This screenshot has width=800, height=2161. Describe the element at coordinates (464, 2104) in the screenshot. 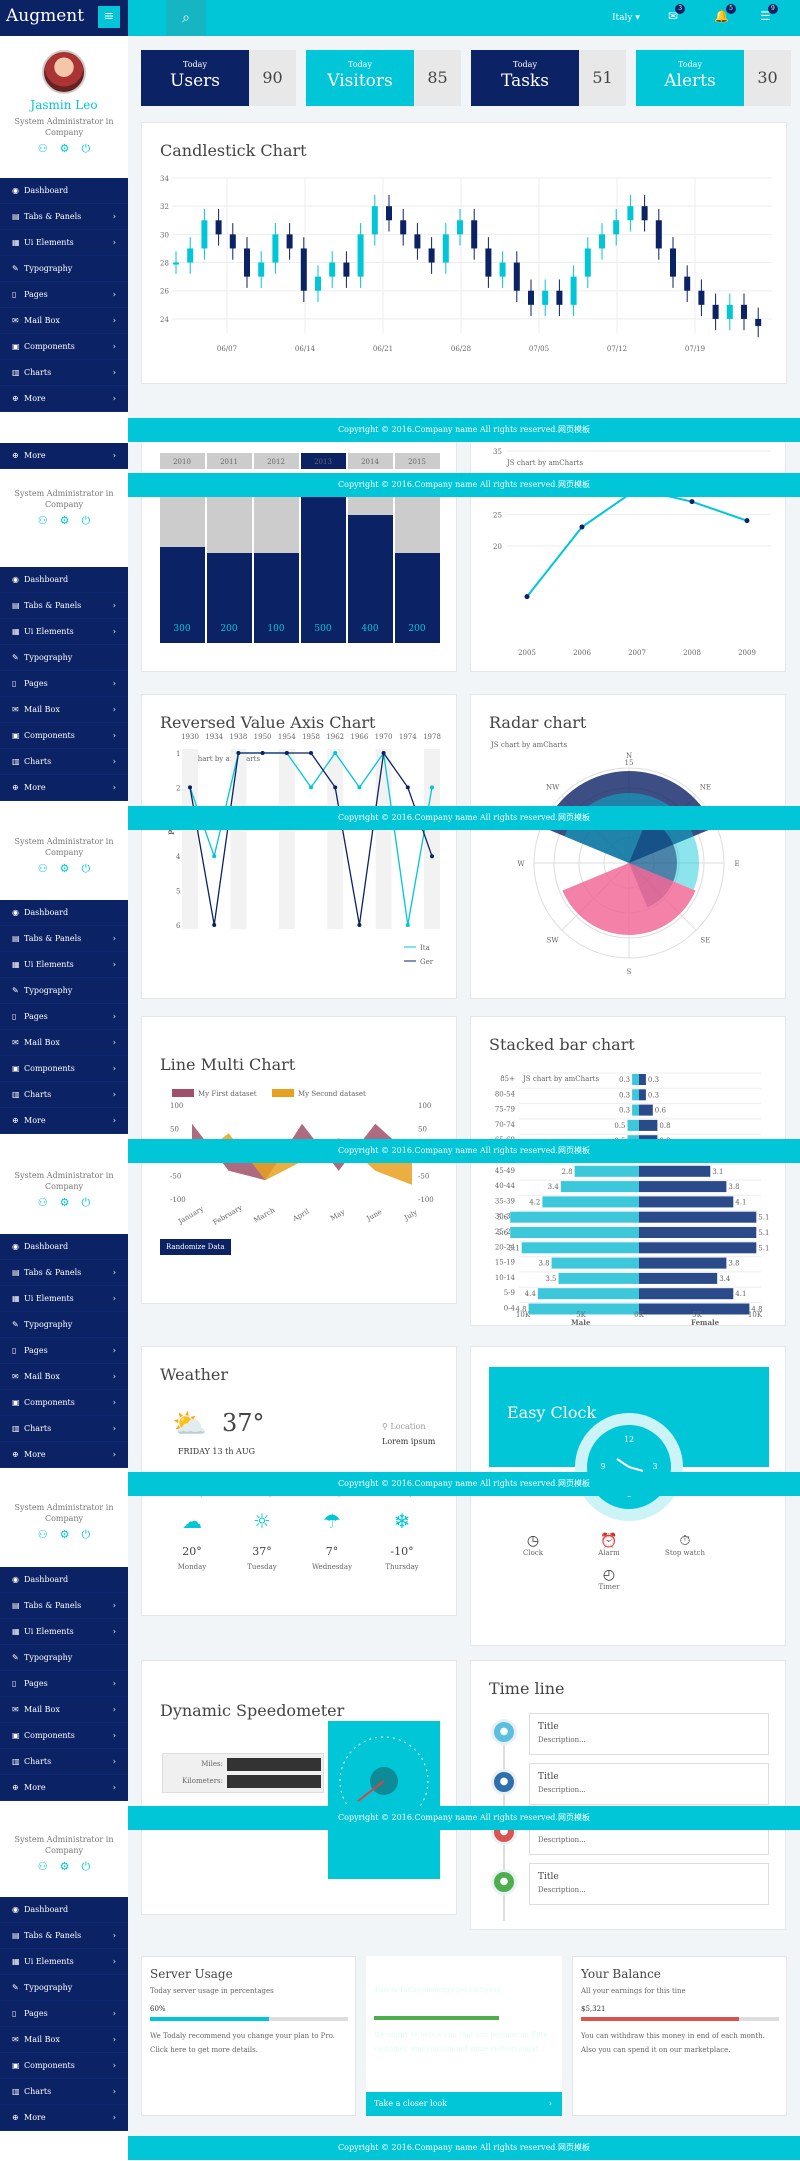

I see `take-closer-look-button: Take a closer look ›` at that location.